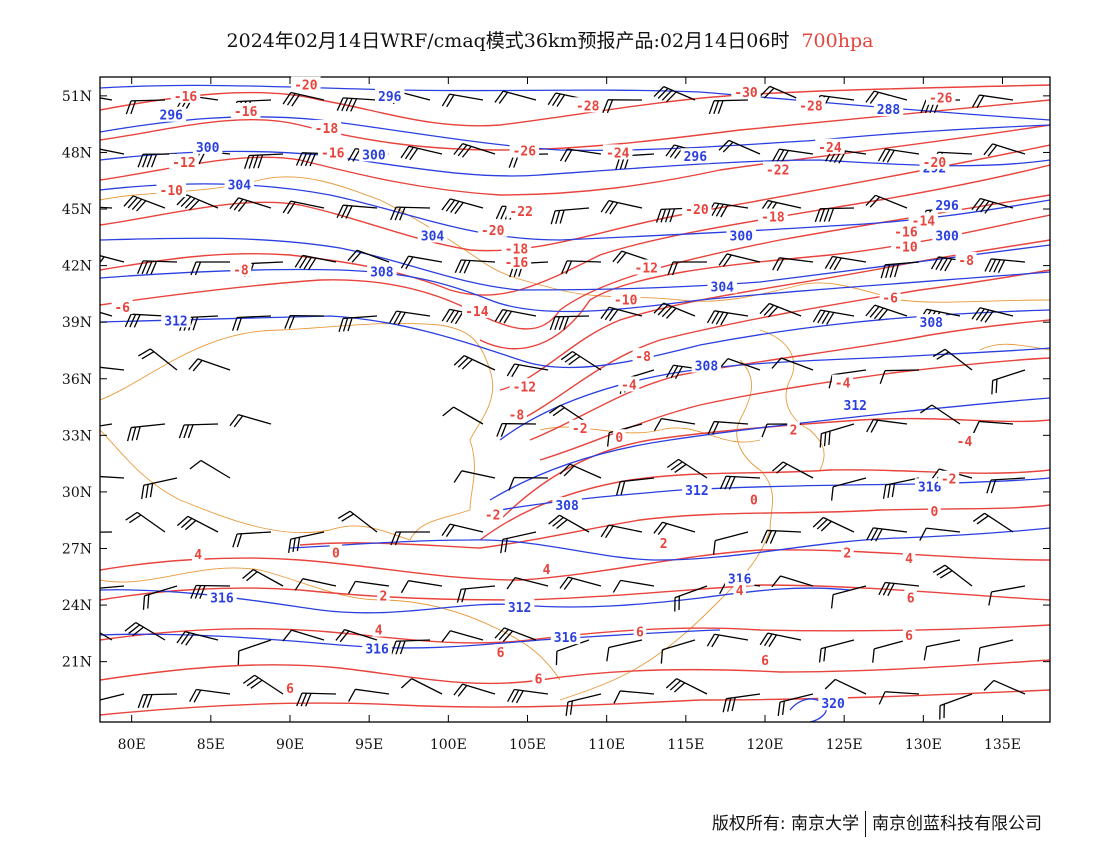 The image size is (1100, 850). I want to click on temperature-contour-label: 0, so click(619, 438).